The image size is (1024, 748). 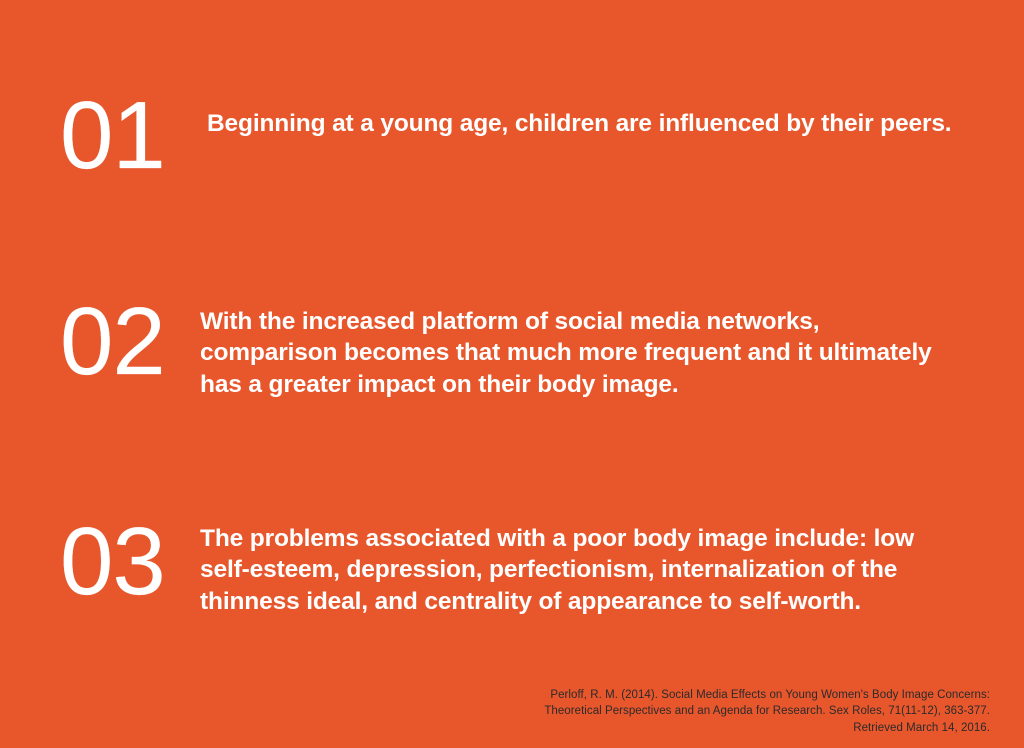 What do you see at coordinates (113, 135) in the screenshot?
I see `point-number-01: 01` at bounding box center [113, 135].